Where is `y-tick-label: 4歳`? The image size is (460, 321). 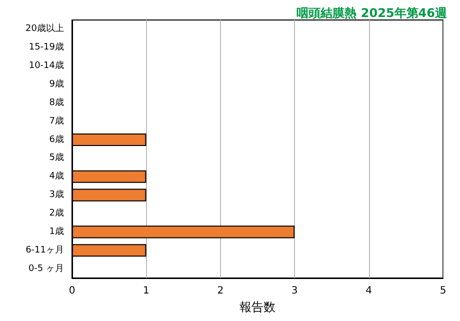
y-tick-label: 4歳 is located at coordinates (56, 176).